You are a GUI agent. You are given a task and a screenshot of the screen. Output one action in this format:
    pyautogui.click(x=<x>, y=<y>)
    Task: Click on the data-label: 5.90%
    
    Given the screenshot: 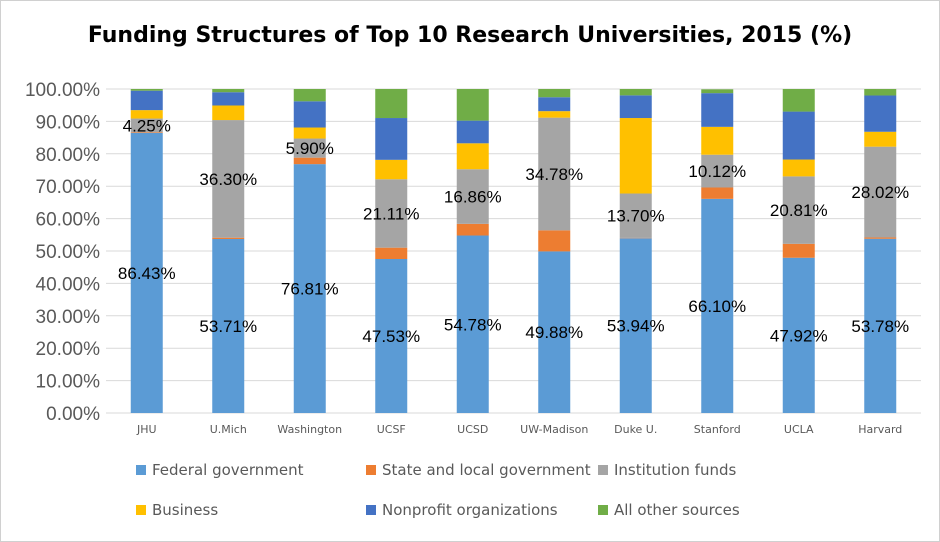 What is the action you would take?
    pyautogui.click(x=310, y=148)
    